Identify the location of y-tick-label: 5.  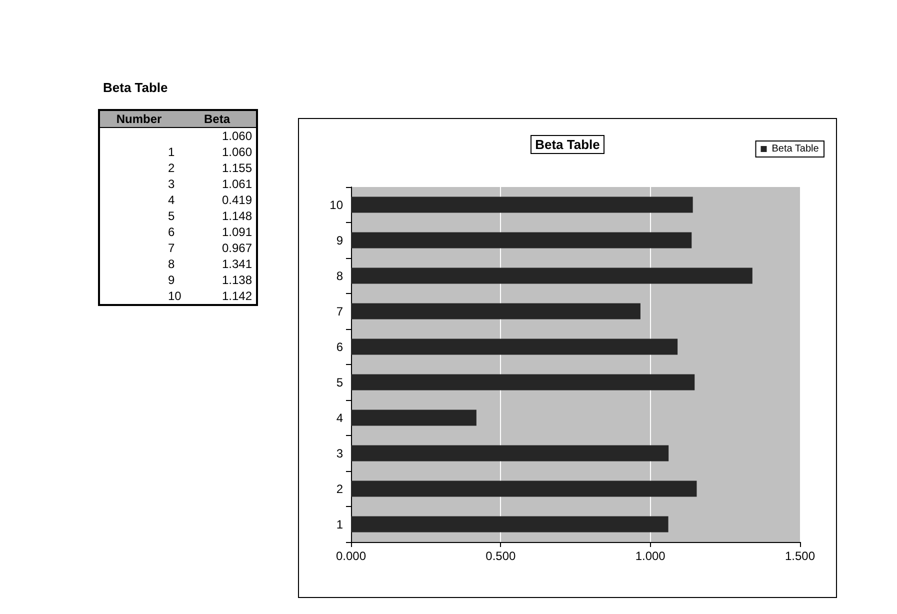
(340, 382).